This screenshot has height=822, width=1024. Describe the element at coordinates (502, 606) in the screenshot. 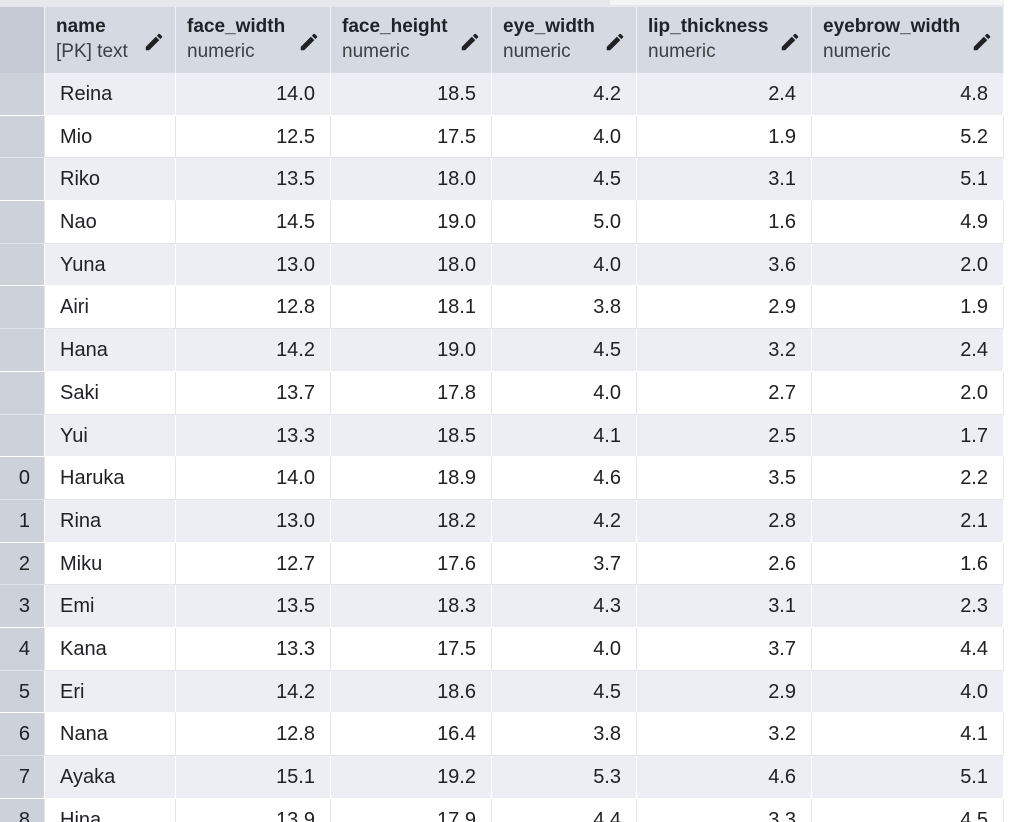

I see `table-row: 3 Emi 13.5 18.3 4.3 3.1 2.3` at that location.